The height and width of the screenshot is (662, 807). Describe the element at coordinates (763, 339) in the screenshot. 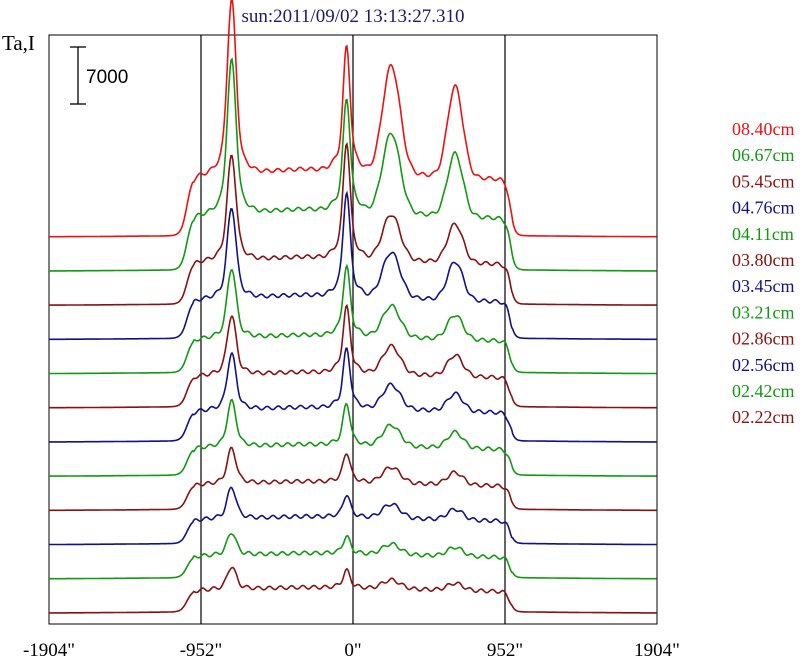

I see `legend-entry-02.86cm: 02.86cm` at that location.